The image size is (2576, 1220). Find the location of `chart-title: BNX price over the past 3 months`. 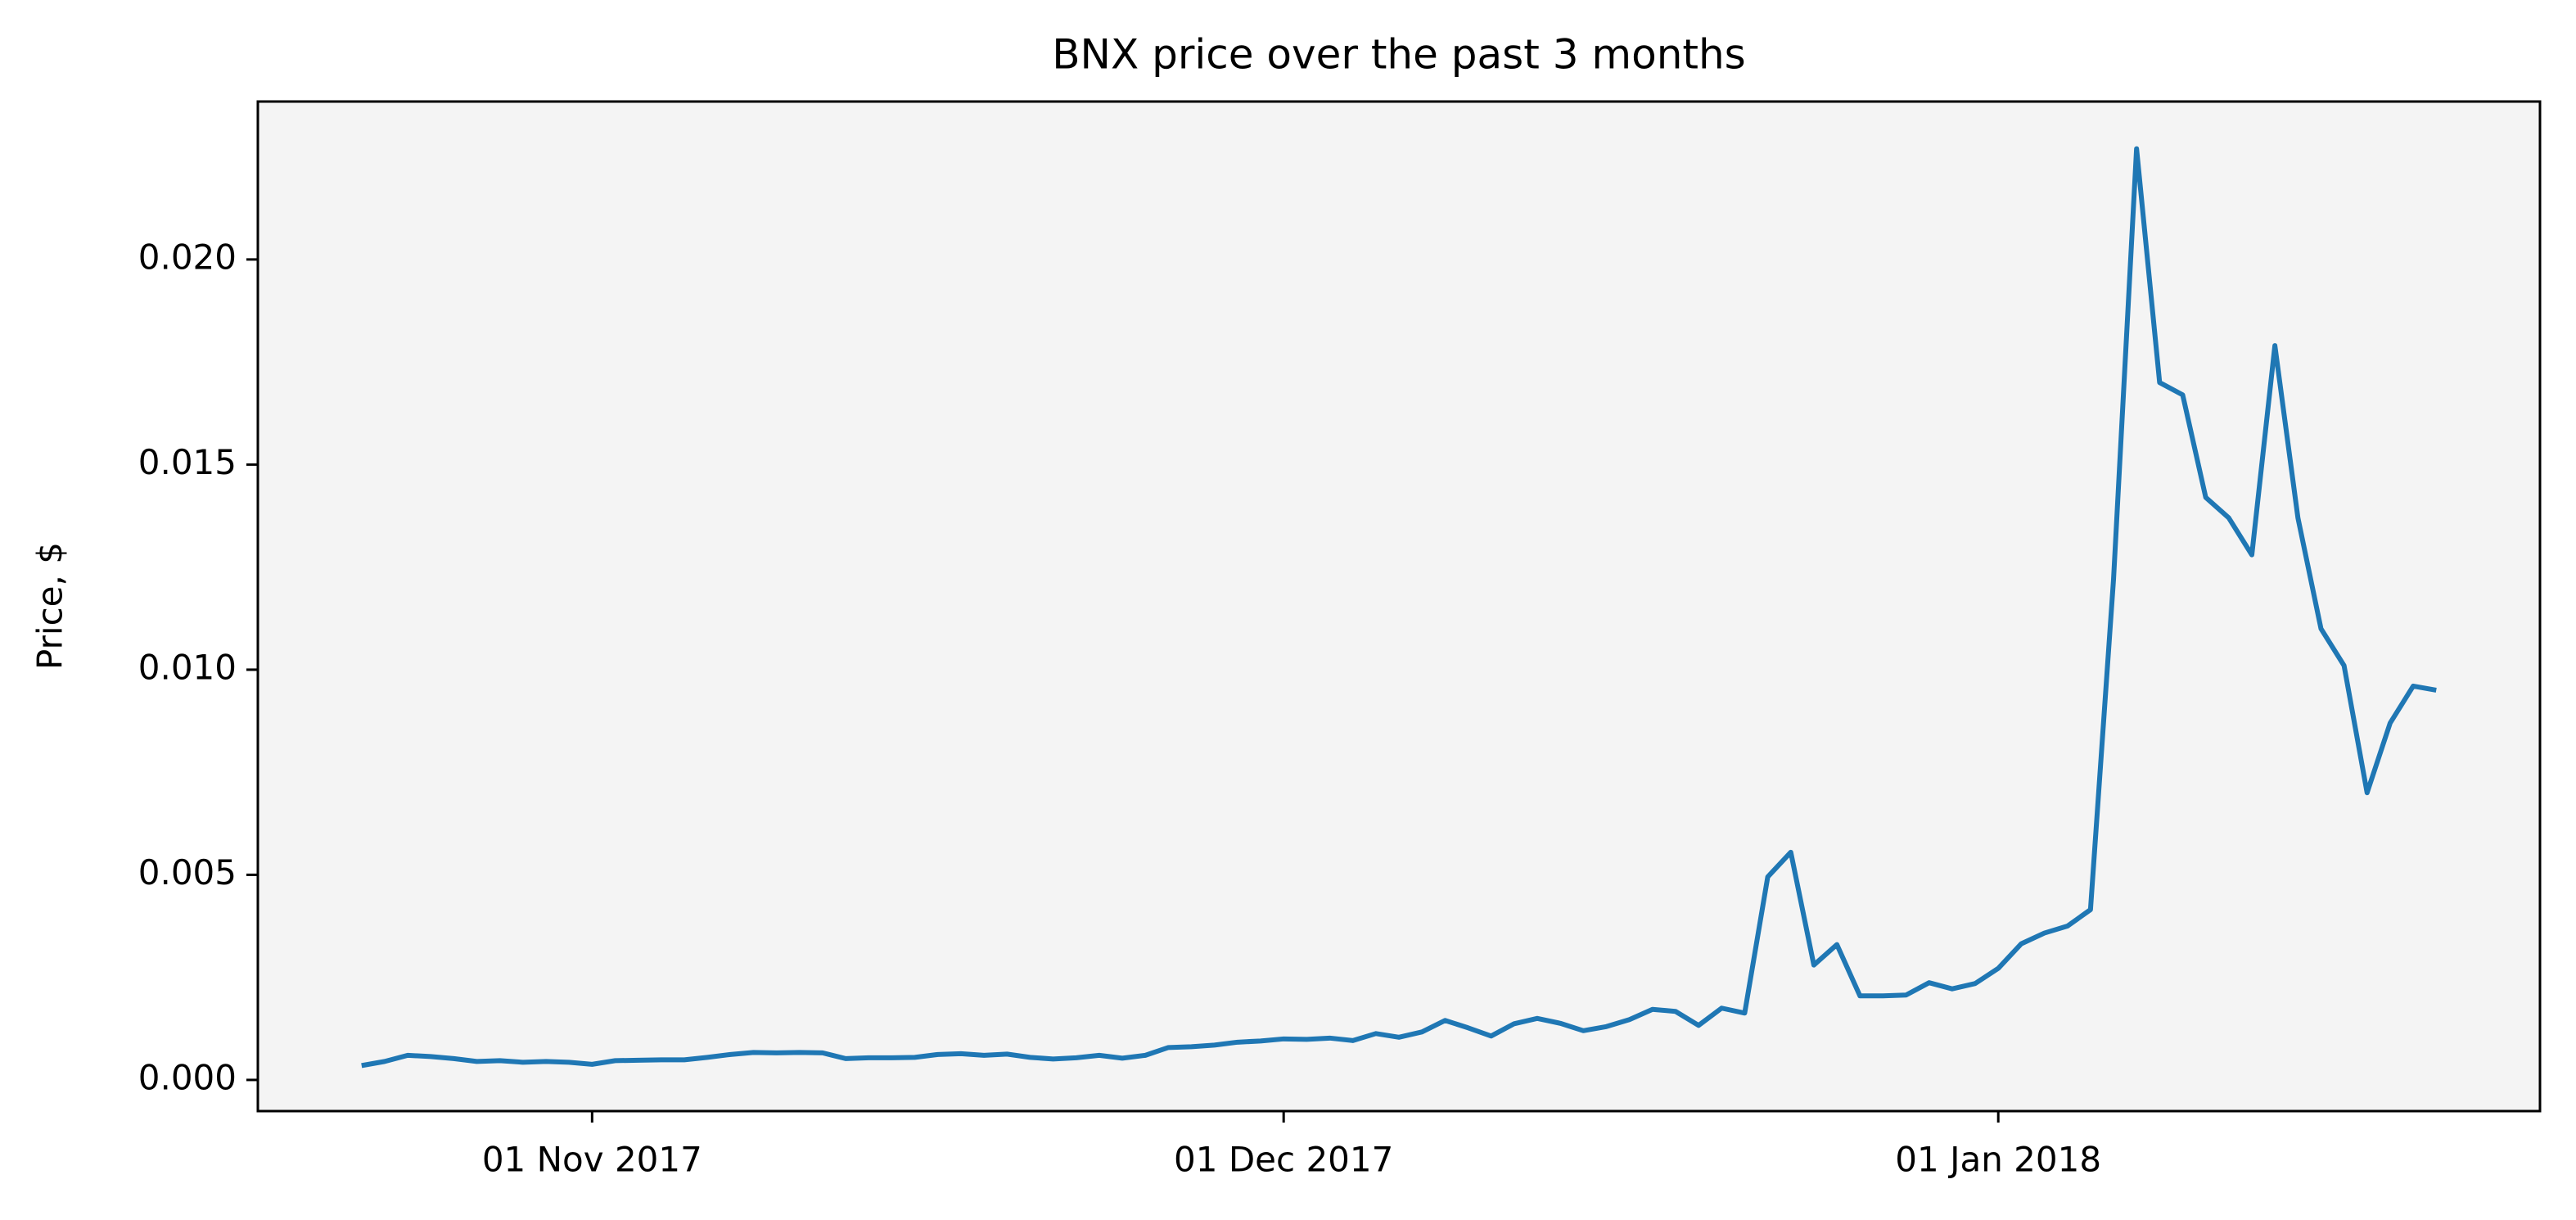

chart-title: BNX price over the past 3 months is located at coordinates (1399, 55).